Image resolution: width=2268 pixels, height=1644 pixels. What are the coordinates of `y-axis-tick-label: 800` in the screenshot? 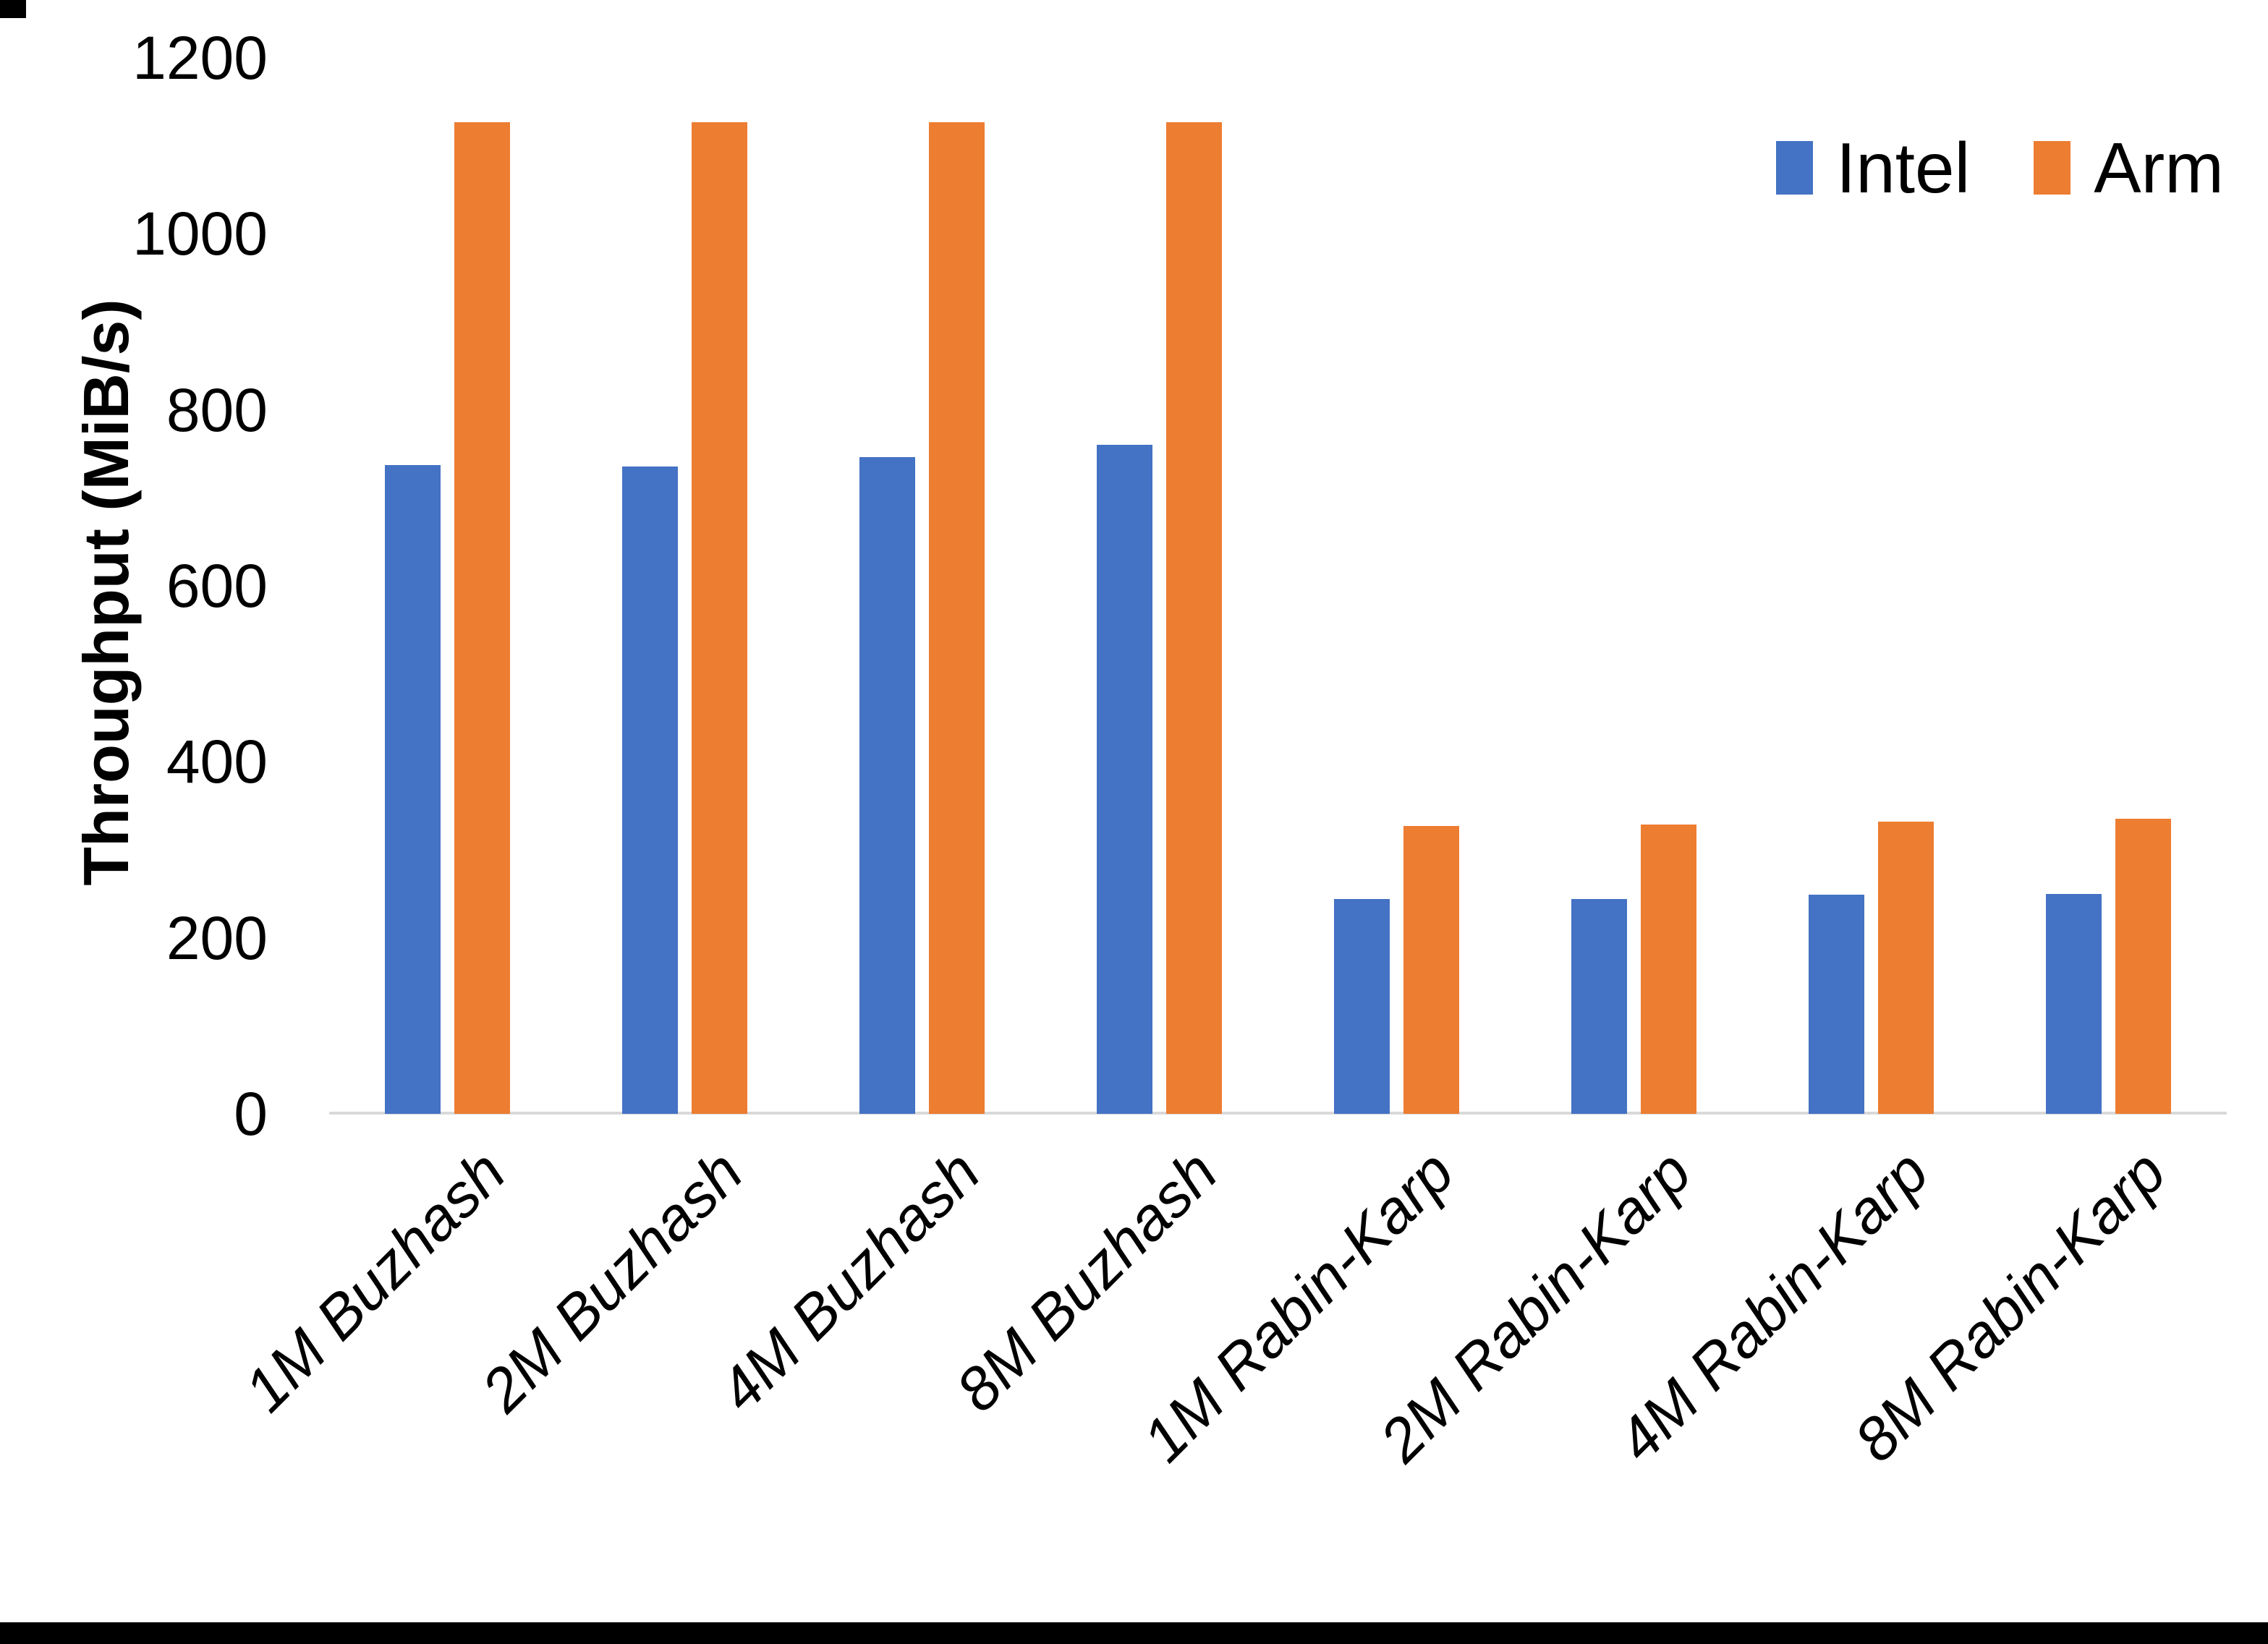 It's located at (217, 409).